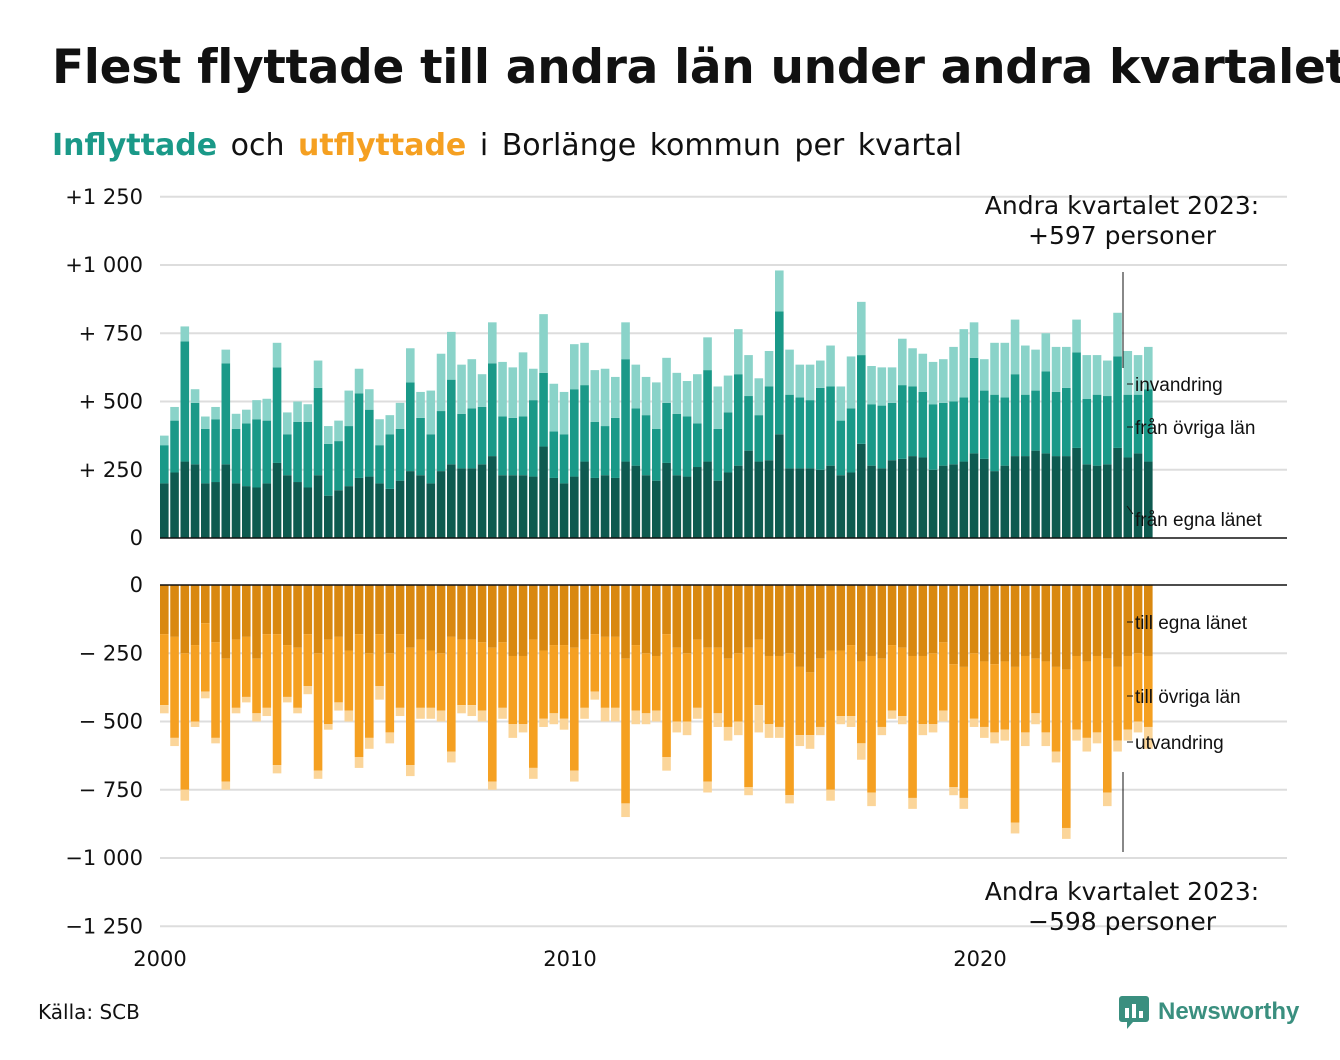 Image resolution: width=1340 pixels, height=1060 pixels. What do you see at coordinates (111, 470) in the screenshot?
I see `y-tick-label: + 250` at bounding box center [111, 470].